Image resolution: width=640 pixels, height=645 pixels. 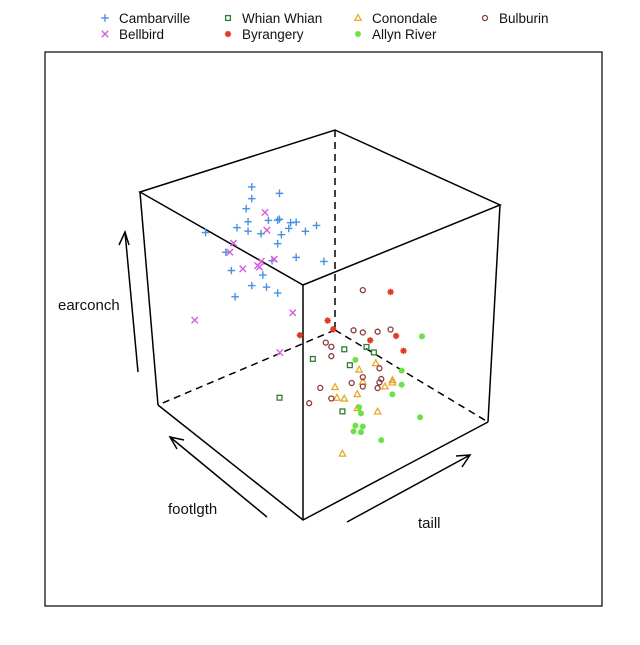 I want to click on series-cambarville, so click(x=264, y=242).